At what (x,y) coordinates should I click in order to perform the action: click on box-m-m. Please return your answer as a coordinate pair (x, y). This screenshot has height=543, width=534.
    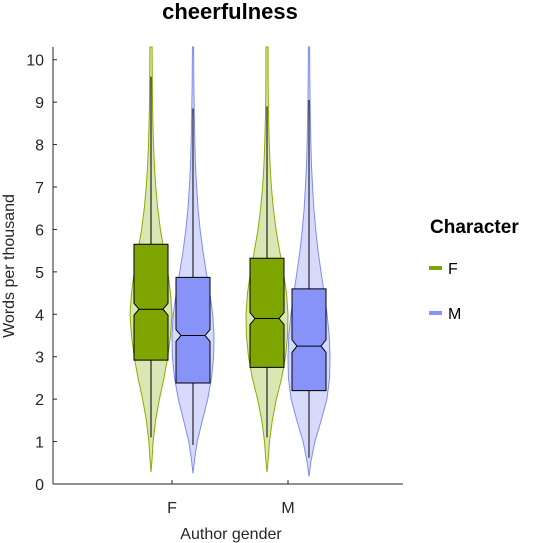
    Looking at the image, I should click on (309, 340).